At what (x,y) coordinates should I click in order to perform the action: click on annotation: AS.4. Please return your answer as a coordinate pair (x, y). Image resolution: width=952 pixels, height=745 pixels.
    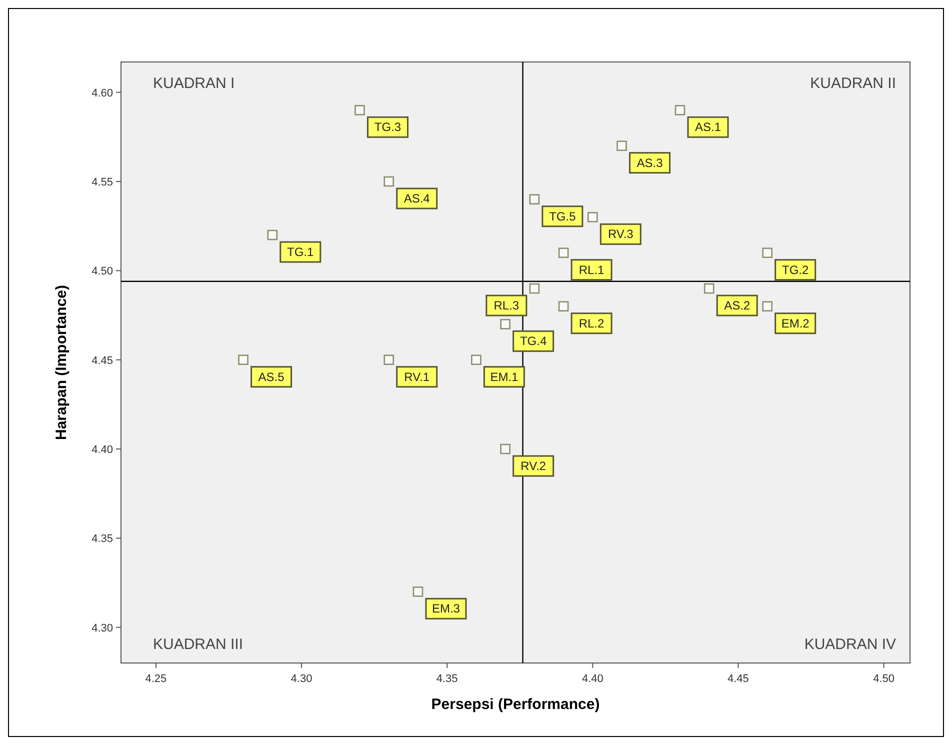
    Looking at the image, I should click on (417, 198).